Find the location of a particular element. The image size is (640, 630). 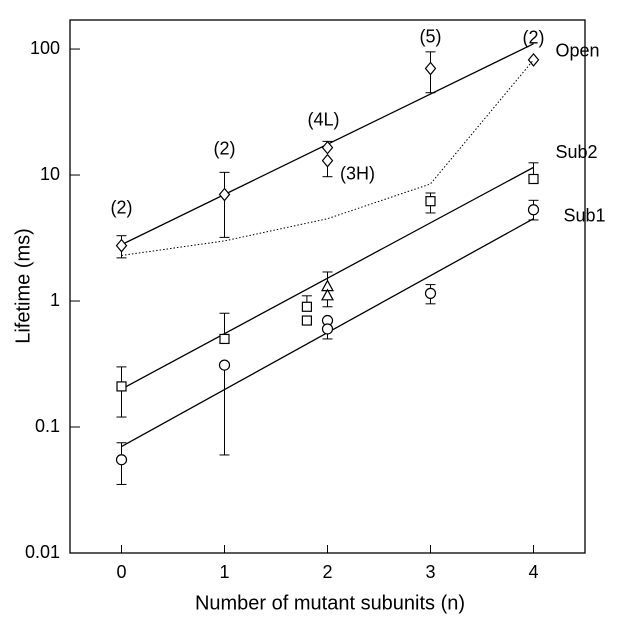

x-tick-label: 1 is located at coordinates (224, 572).